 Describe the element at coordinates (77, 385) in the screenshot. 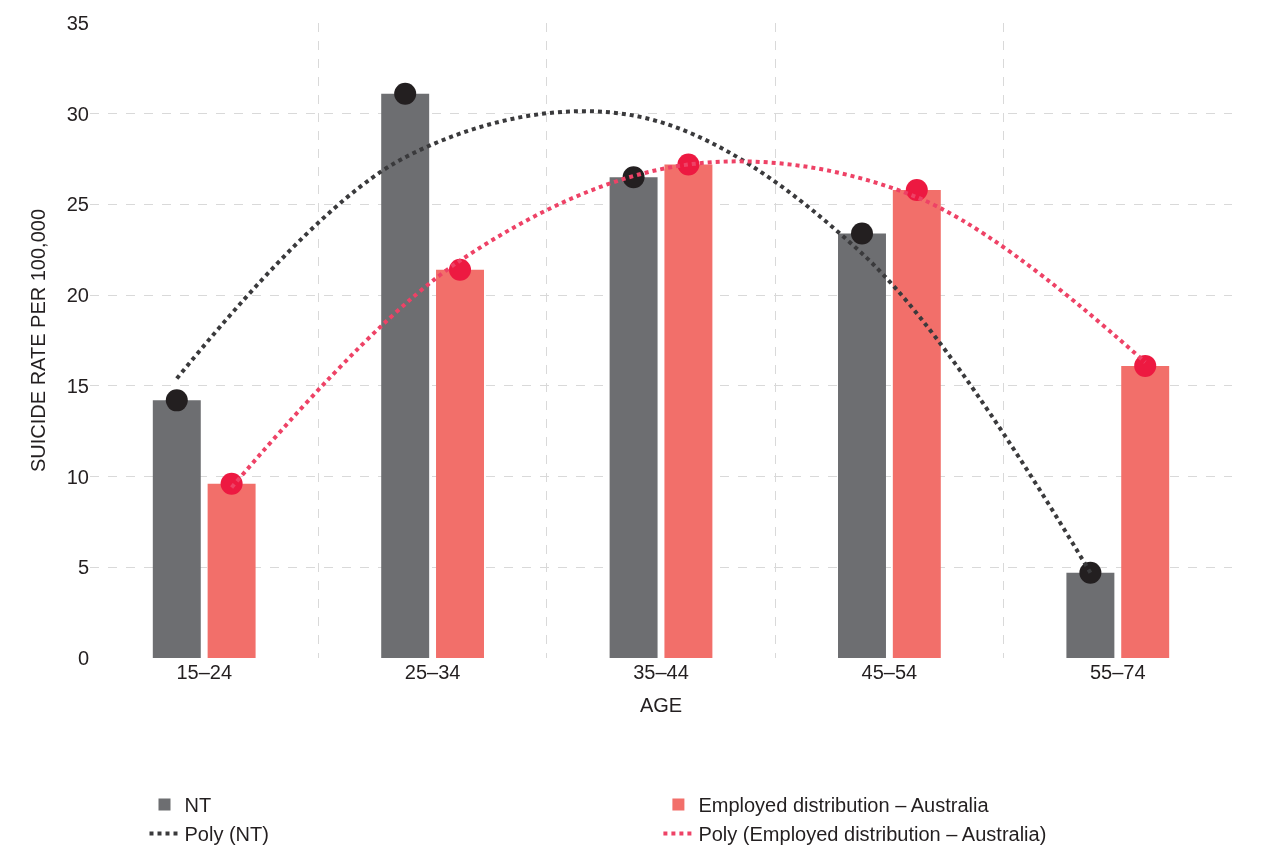

I see `y-tick-label: 15` at that location.